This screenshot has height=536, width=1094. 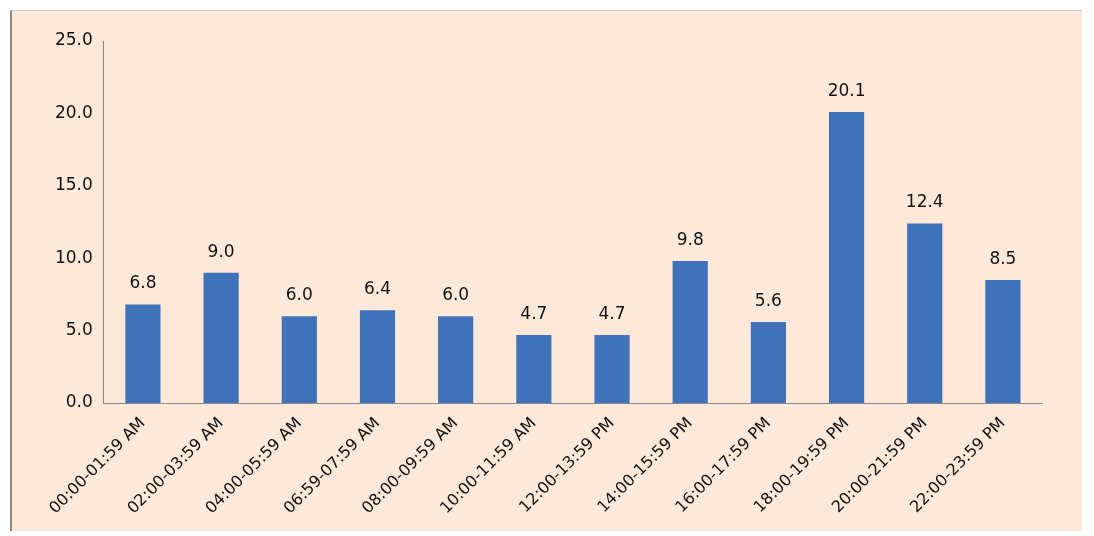 What do you see at coordinates (79, 329) in the screenshot?
I see `y-tick-label: 5.0` at bounding box center [79, 329].